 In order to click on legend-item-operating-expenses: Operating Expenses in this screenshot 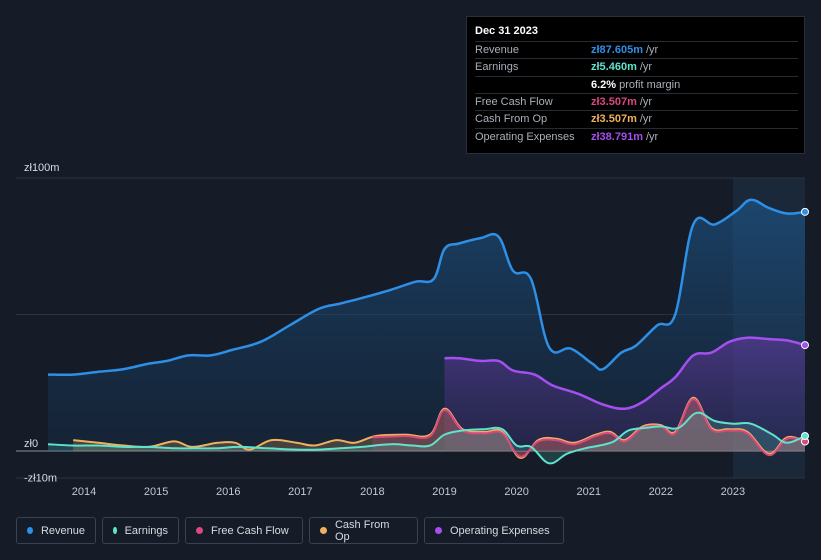, I will do `click(494, 530)`.